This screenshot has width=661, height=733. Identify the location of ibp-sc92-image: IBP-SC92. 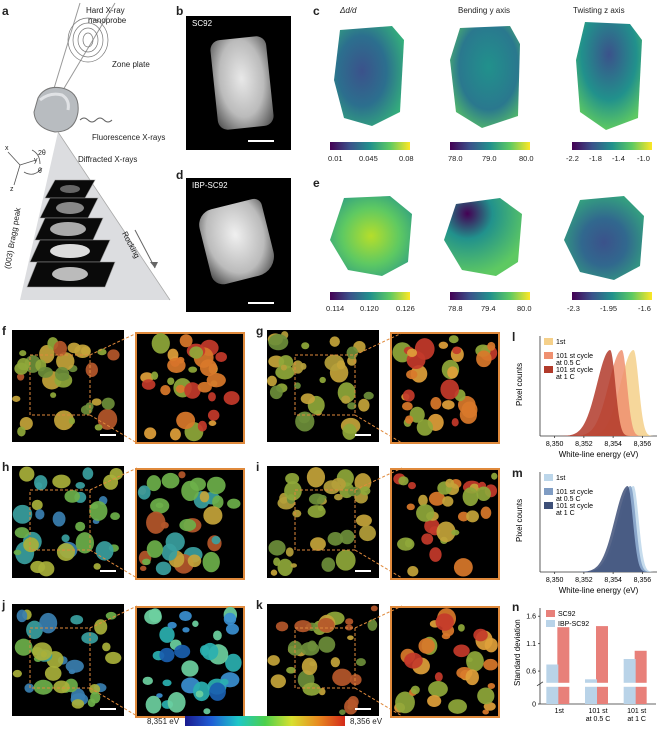
(238, 245).